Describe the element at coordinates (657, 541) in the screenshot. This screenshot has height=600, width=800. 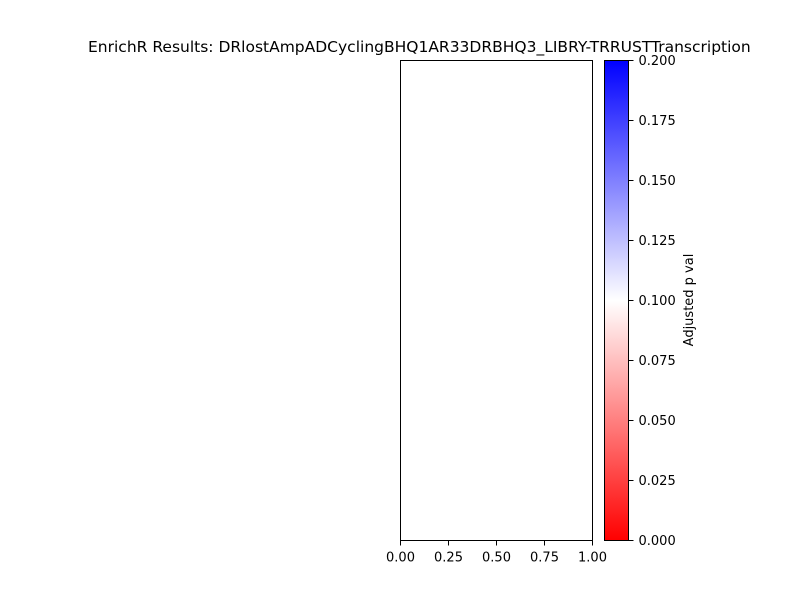
I see `colorbar-tick-label: 0.000` at that location.